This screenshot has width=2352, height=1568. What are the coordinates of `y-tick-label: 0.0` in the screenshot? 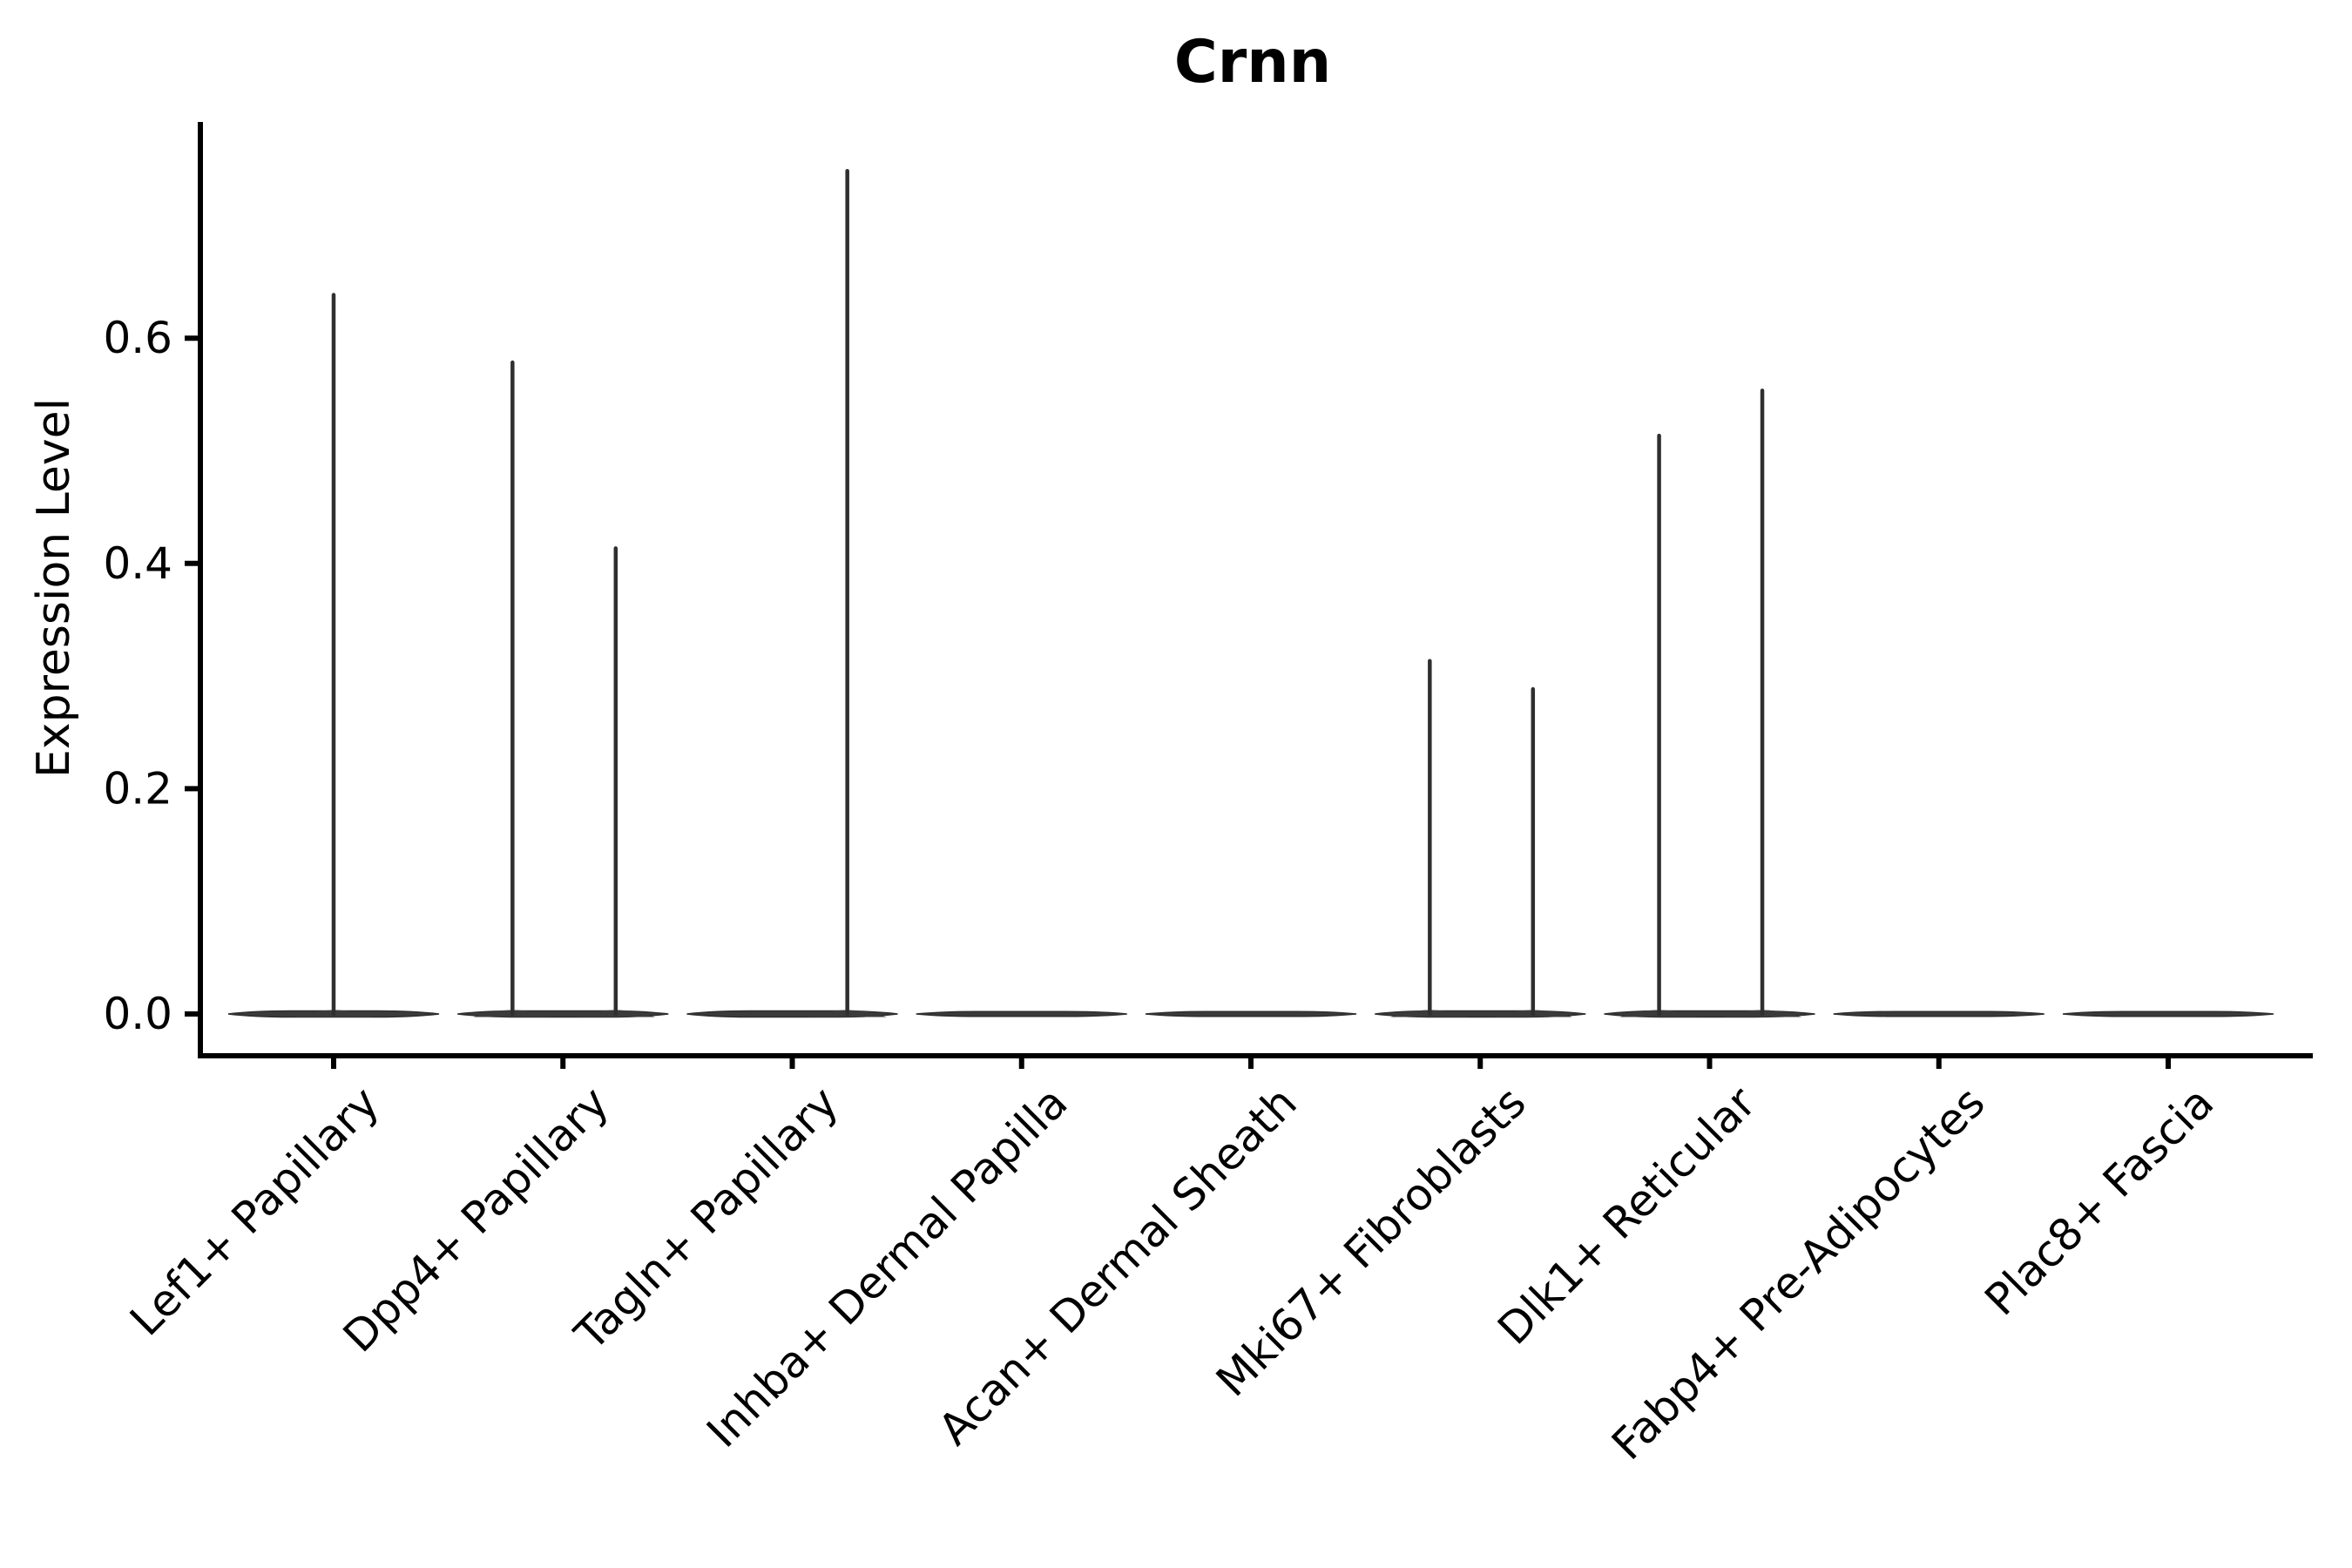 It's located at (137, 1014).